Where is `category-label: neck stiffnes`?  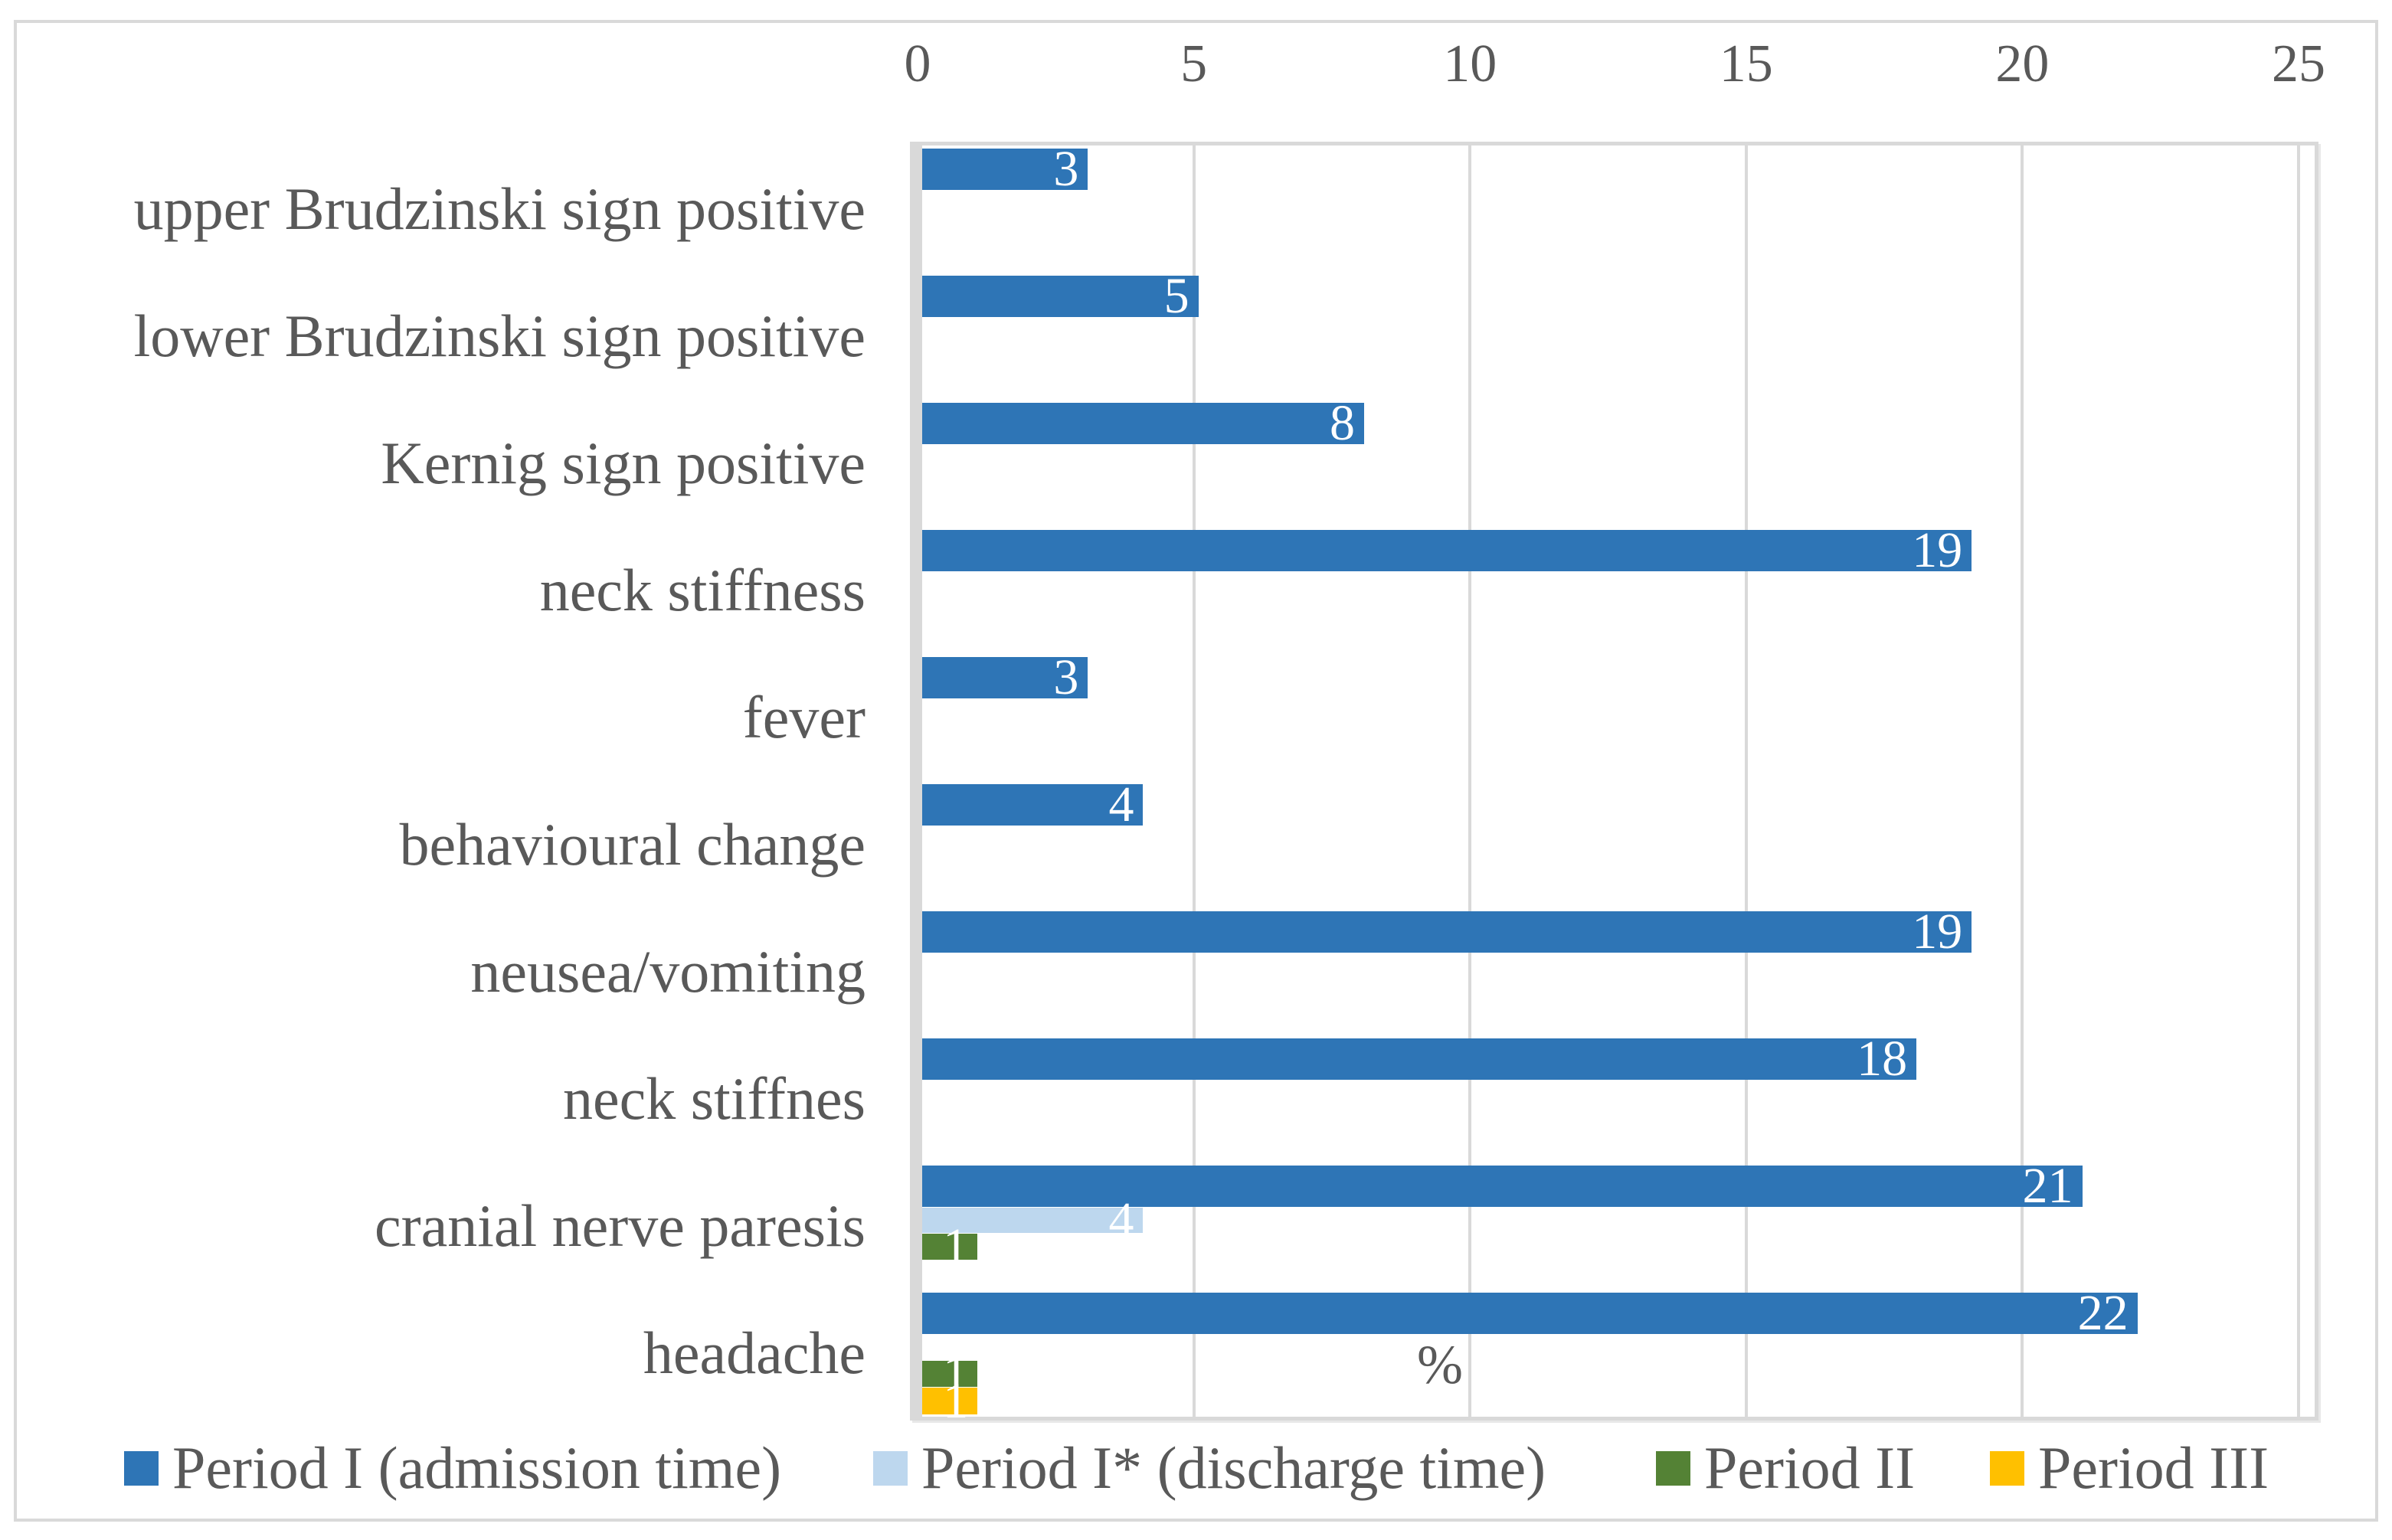
category-label: neck stiffnes is located at coordinates (715, 1098).